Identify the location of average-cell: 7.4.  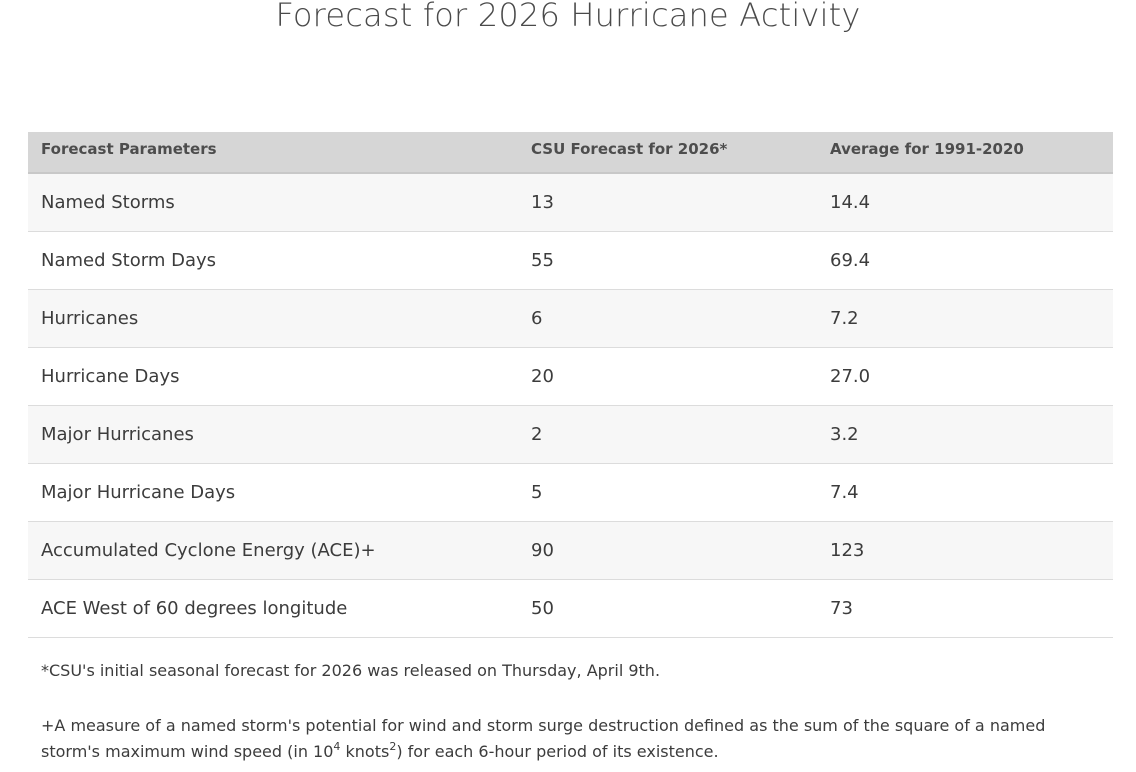
(965, 492).